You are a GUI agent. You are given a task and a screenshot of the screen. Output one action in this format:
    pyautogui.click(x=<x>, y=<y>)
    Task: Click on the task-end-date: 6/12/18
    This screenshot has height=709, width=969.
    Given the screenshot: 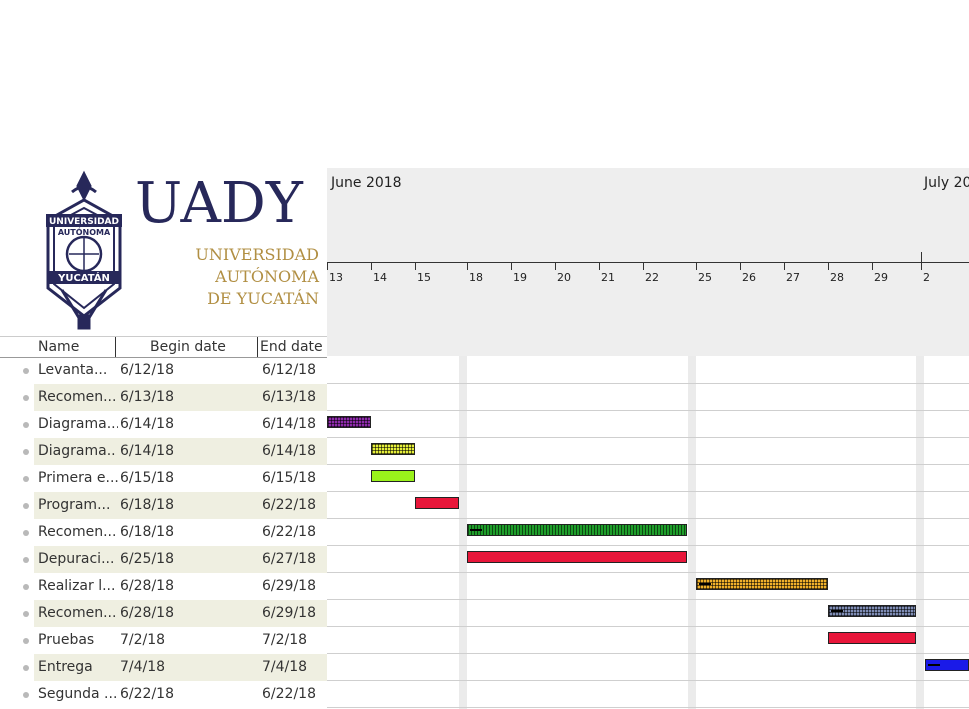 What is the action you would take?
    pyautogui.click(x=289, y=370)
    